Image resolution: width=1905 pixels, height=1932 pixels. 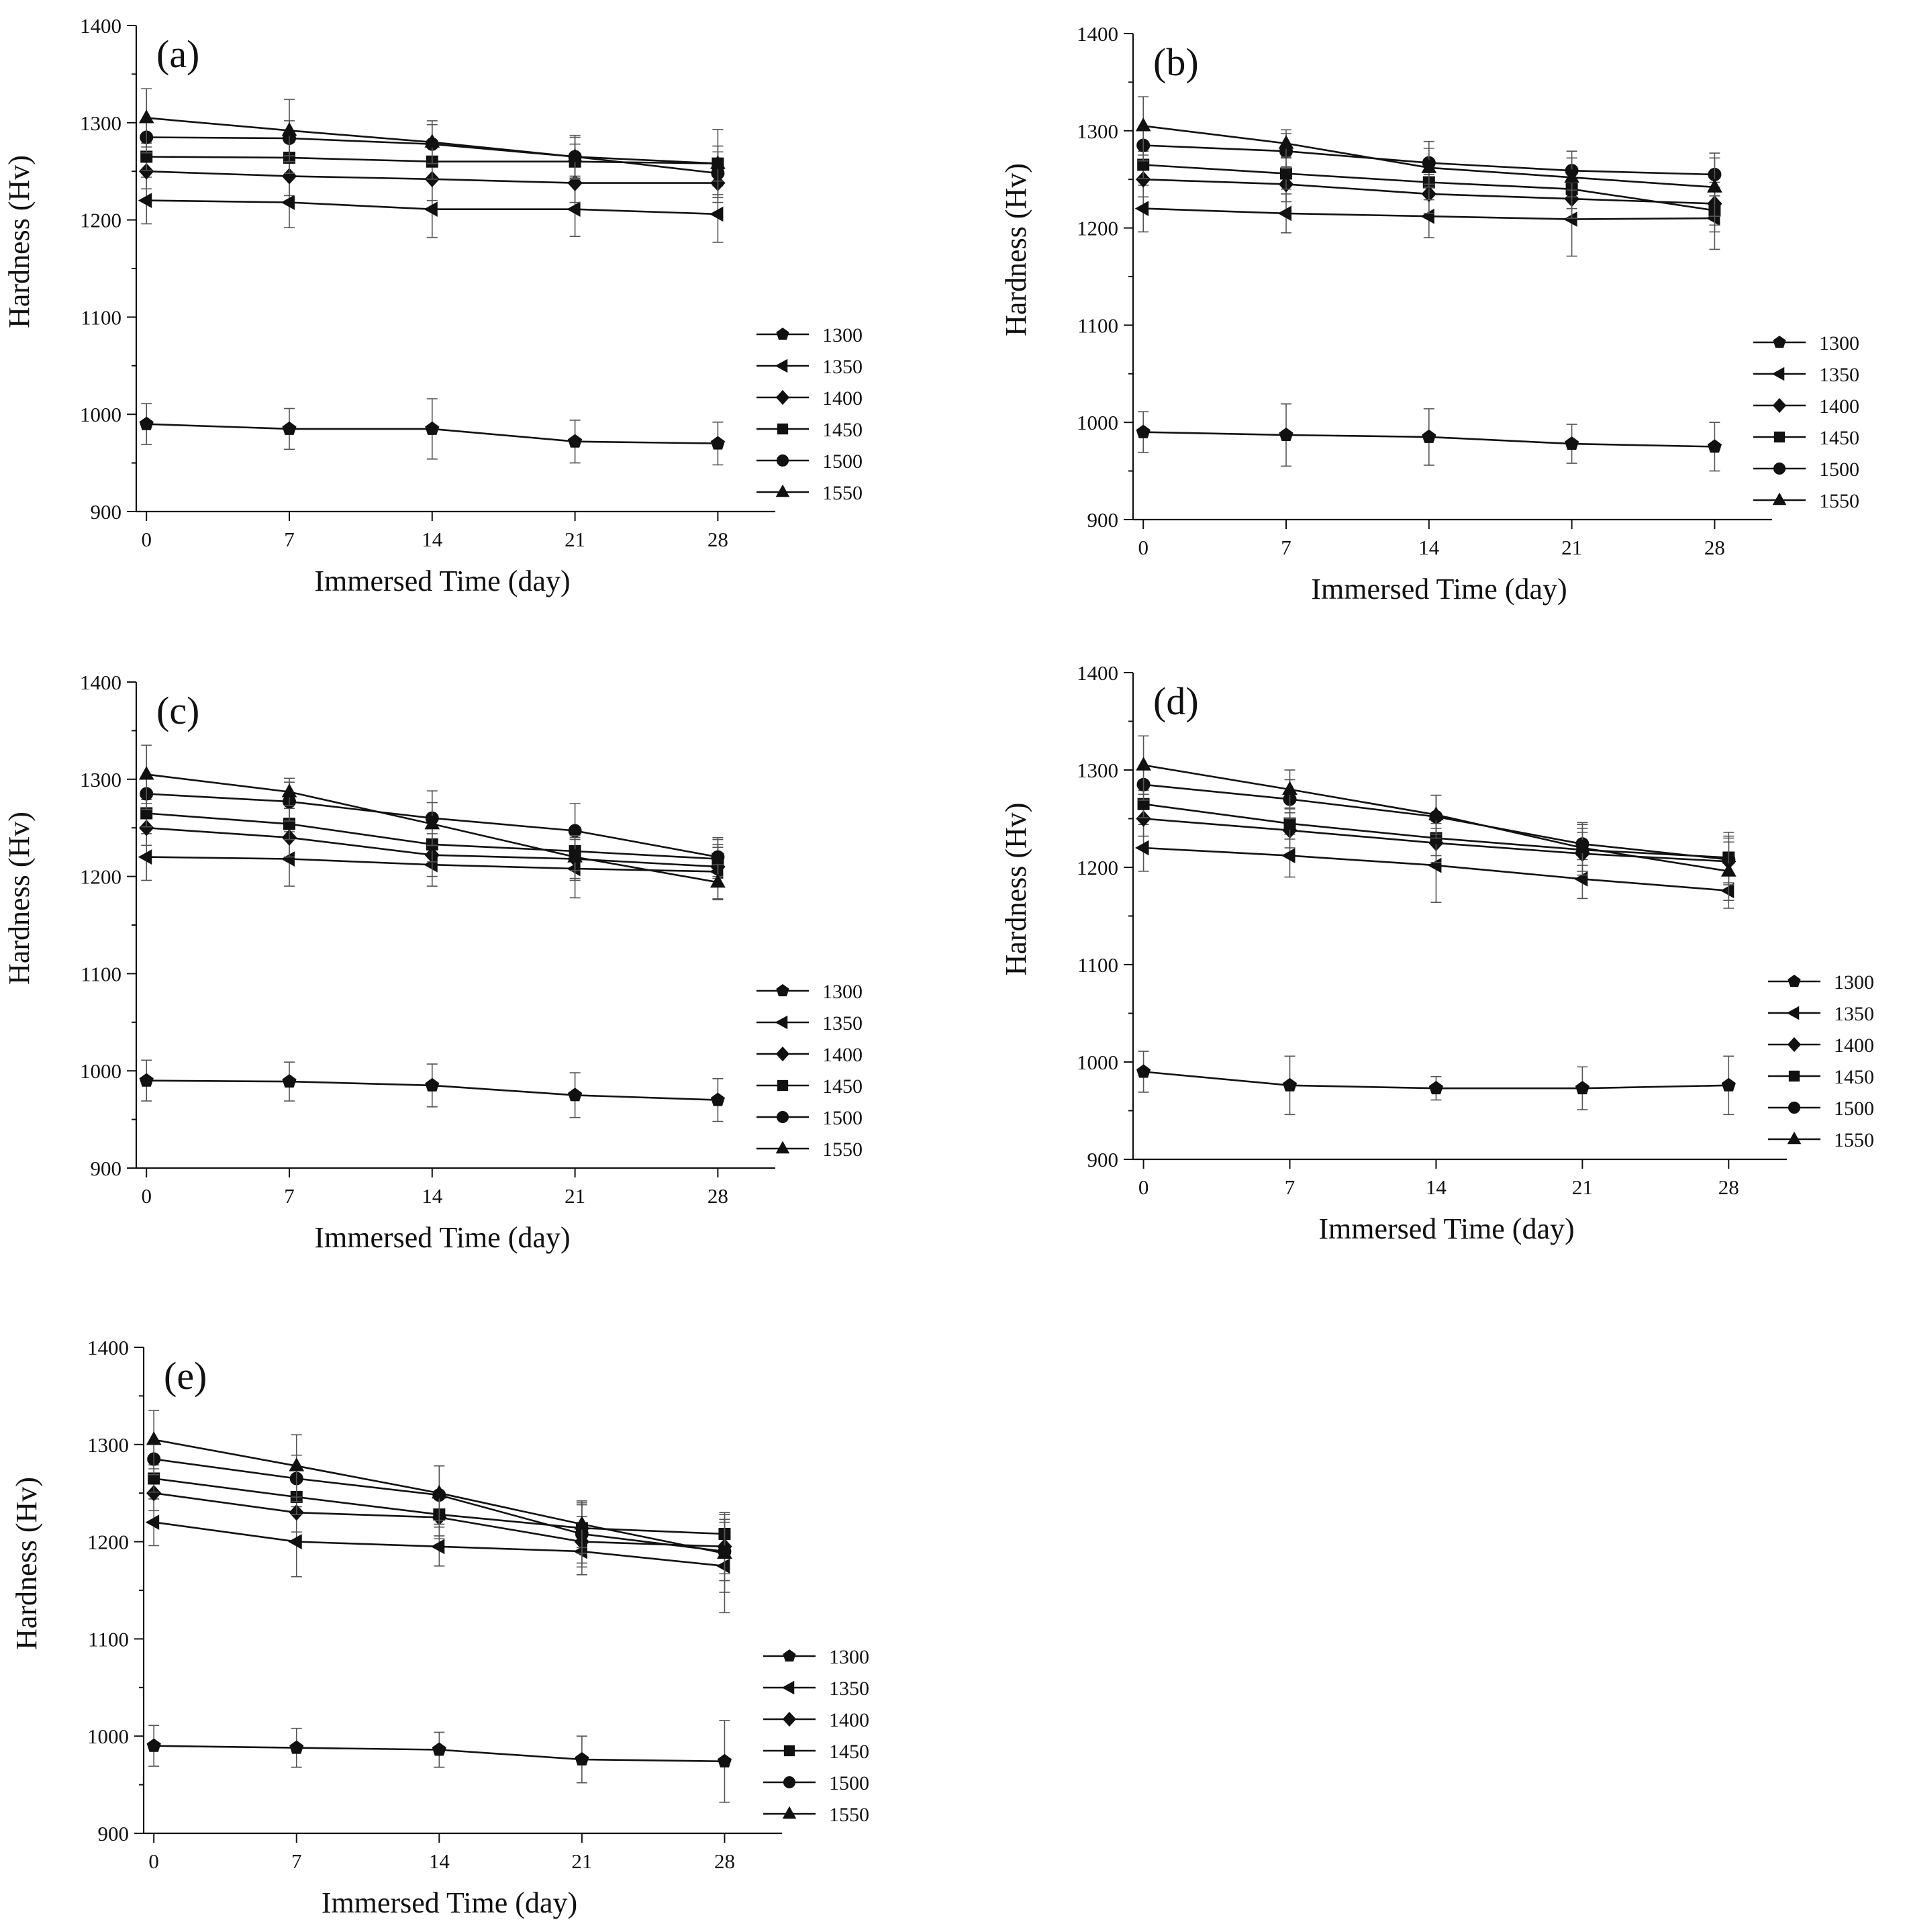 I want to click on panel-label: (b), so click(x=1176, y=62).